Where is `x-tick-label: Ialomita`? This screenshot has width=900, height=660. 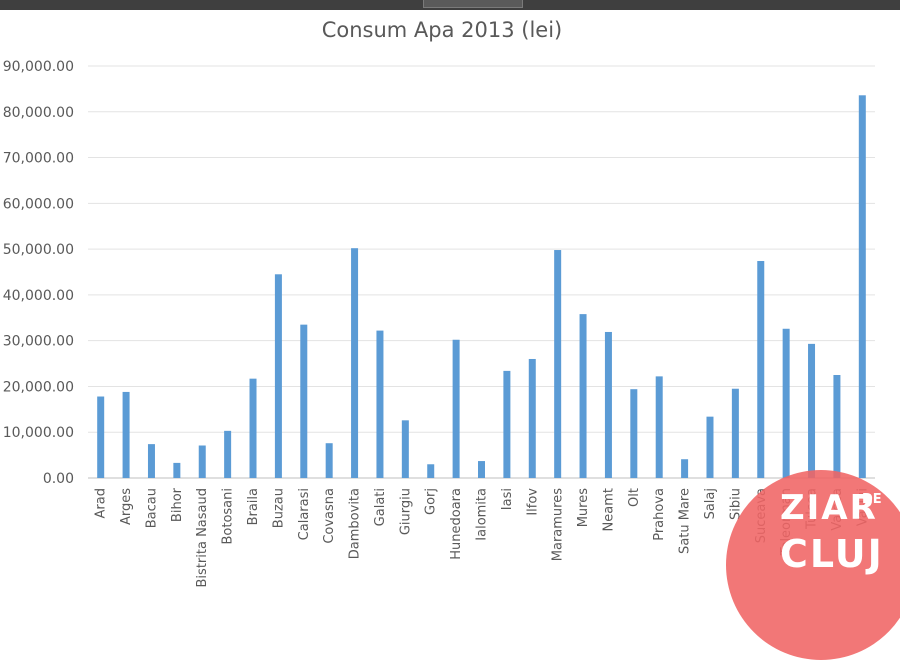 x-tick-label: Ialomita is located at coordinates (482, 514).